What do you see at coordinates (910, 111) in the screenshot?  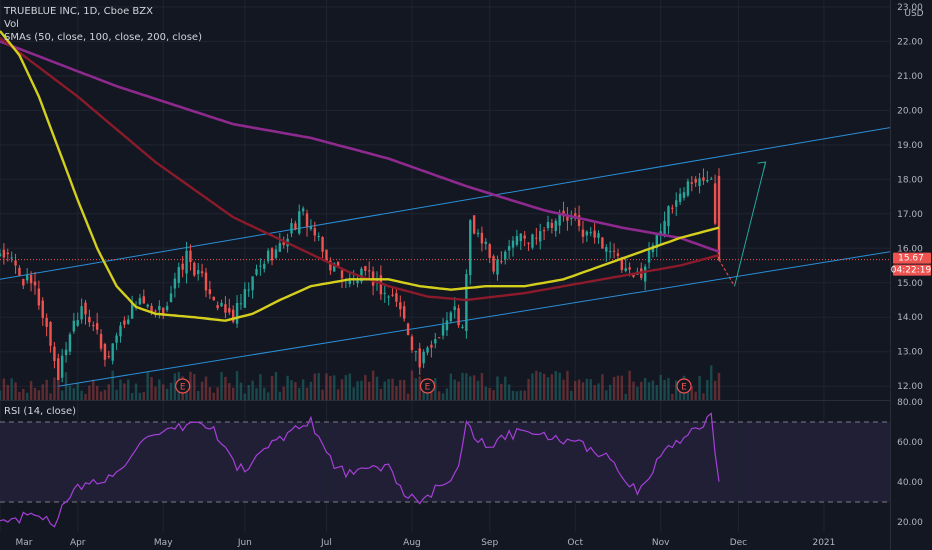 I see `price-tick-label: 20.00` at bounding box center [910, 111].